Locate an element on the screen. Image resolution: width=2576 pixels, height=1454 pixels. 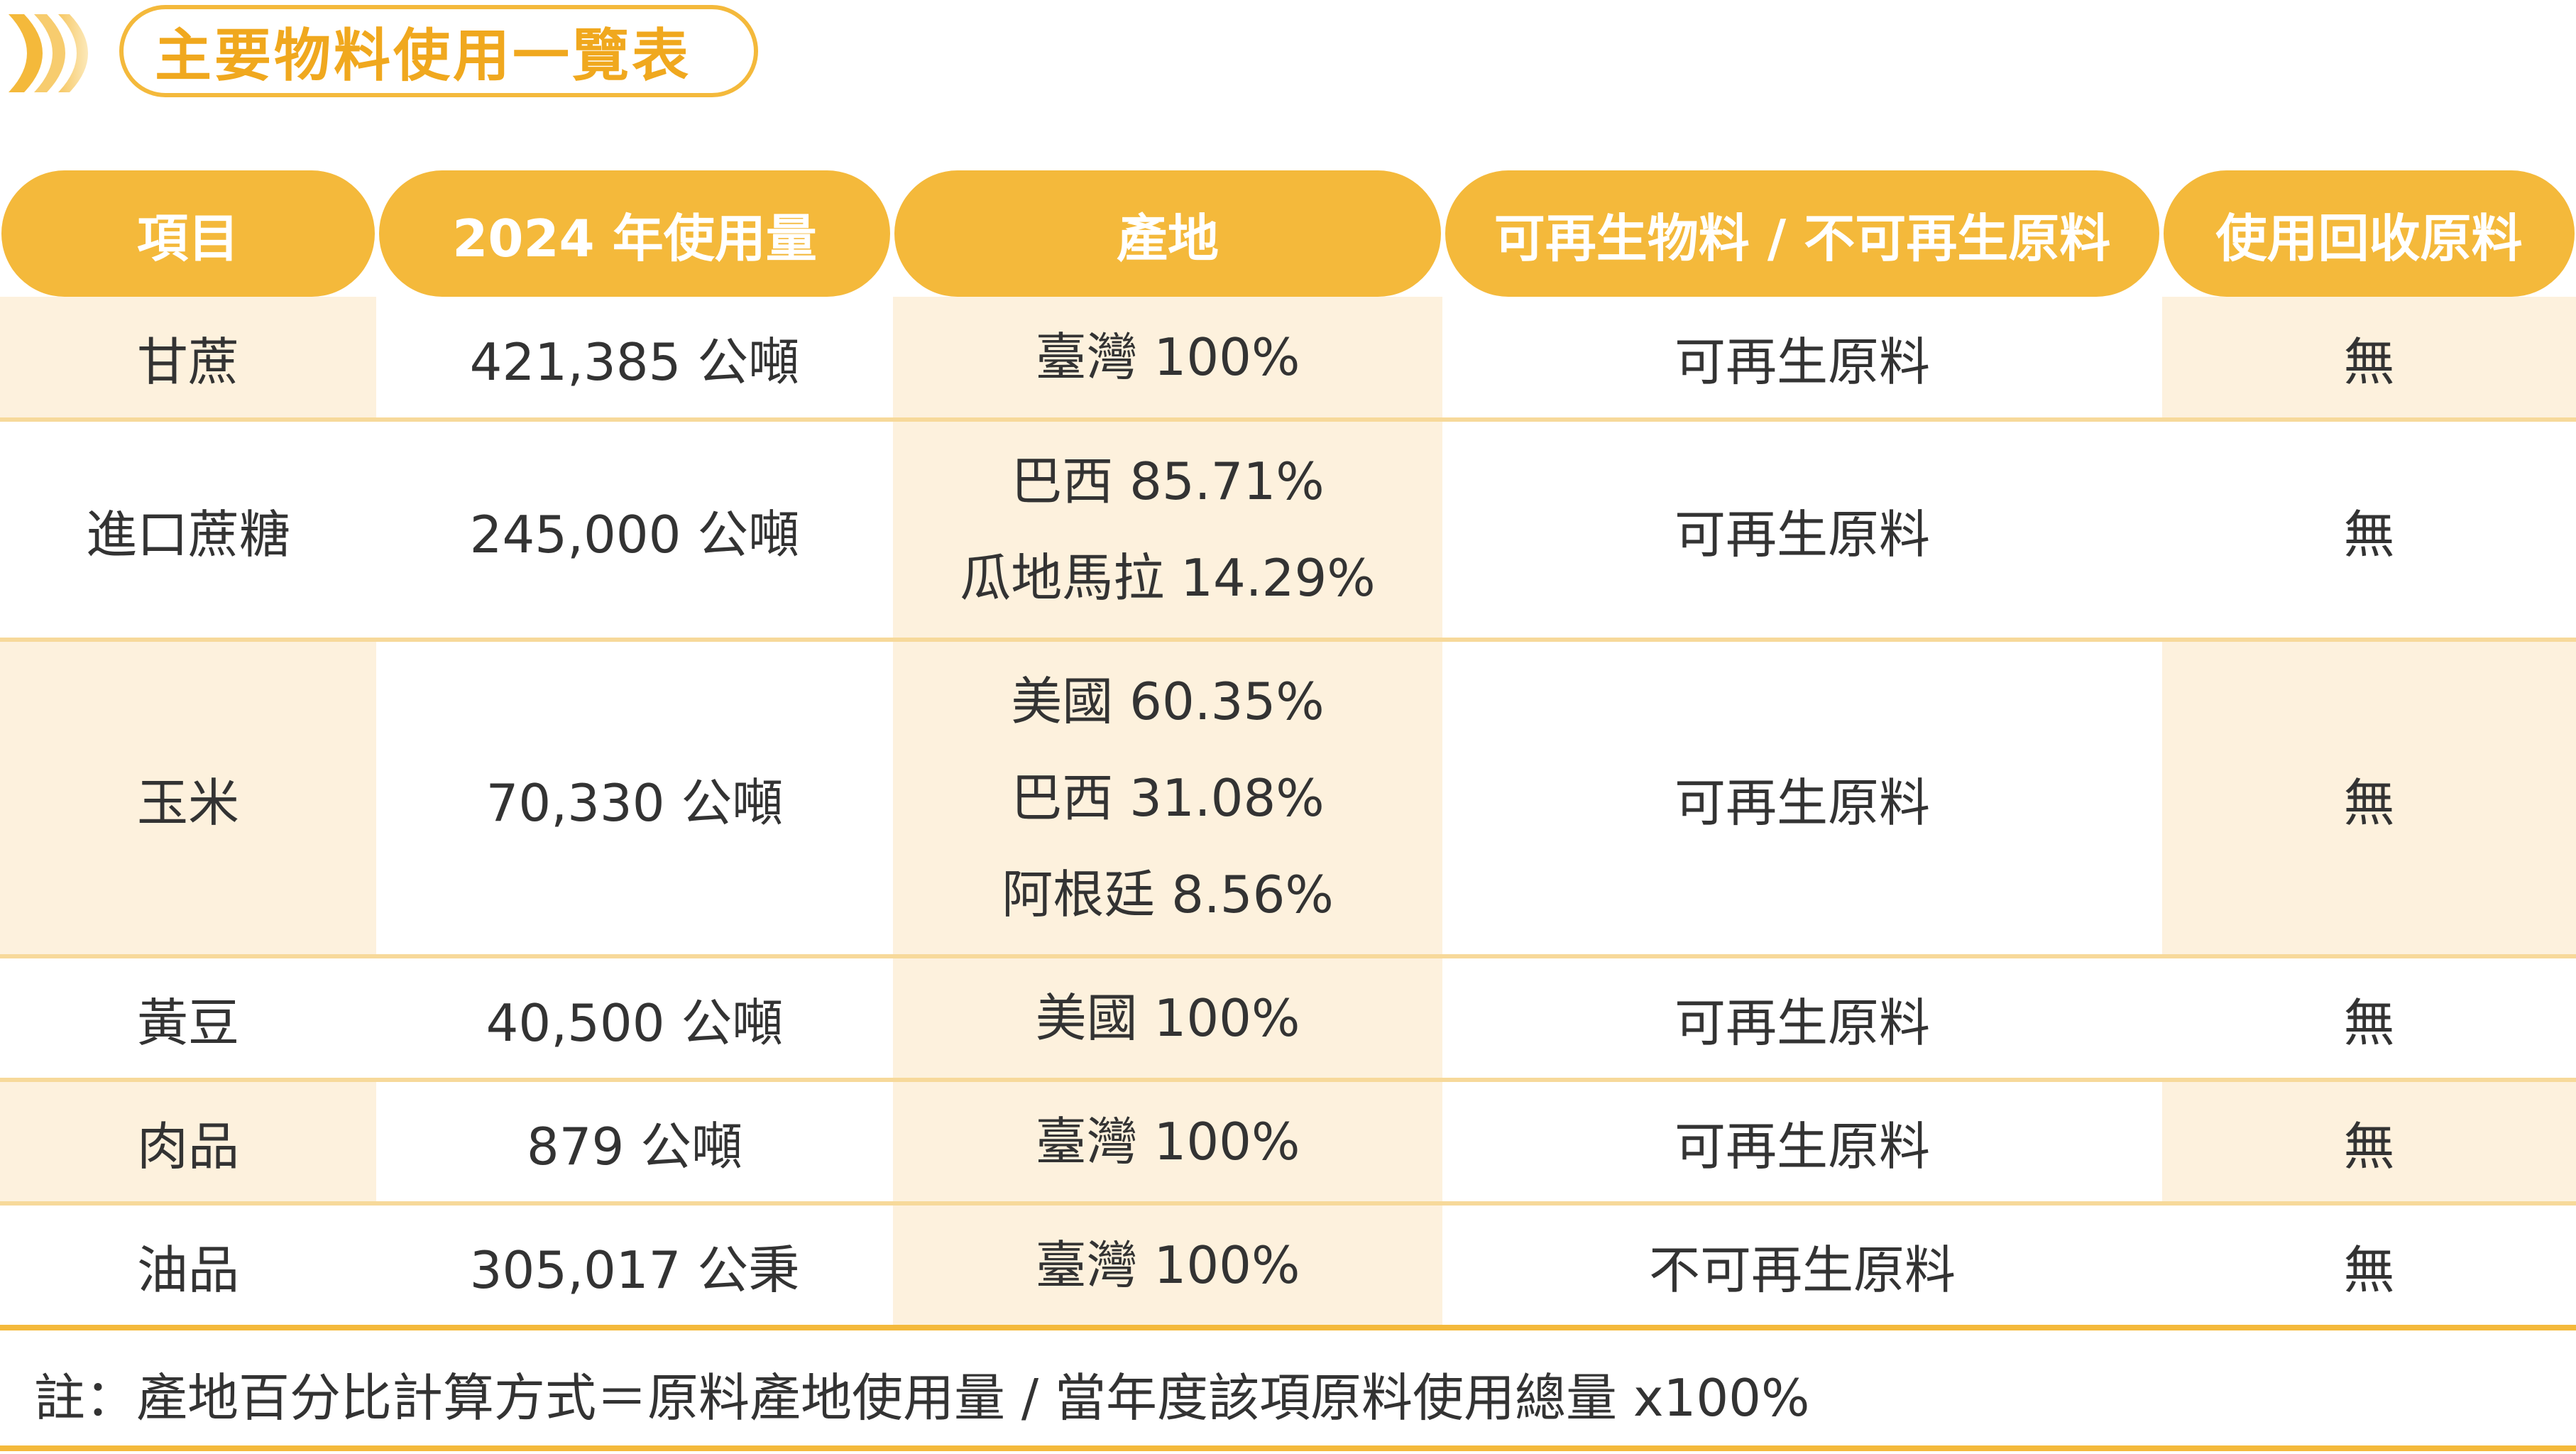
table-row: 肉品 879 公噸 臺灣 100% 可再生原料 無 is located at coordinates (1288, 1144).